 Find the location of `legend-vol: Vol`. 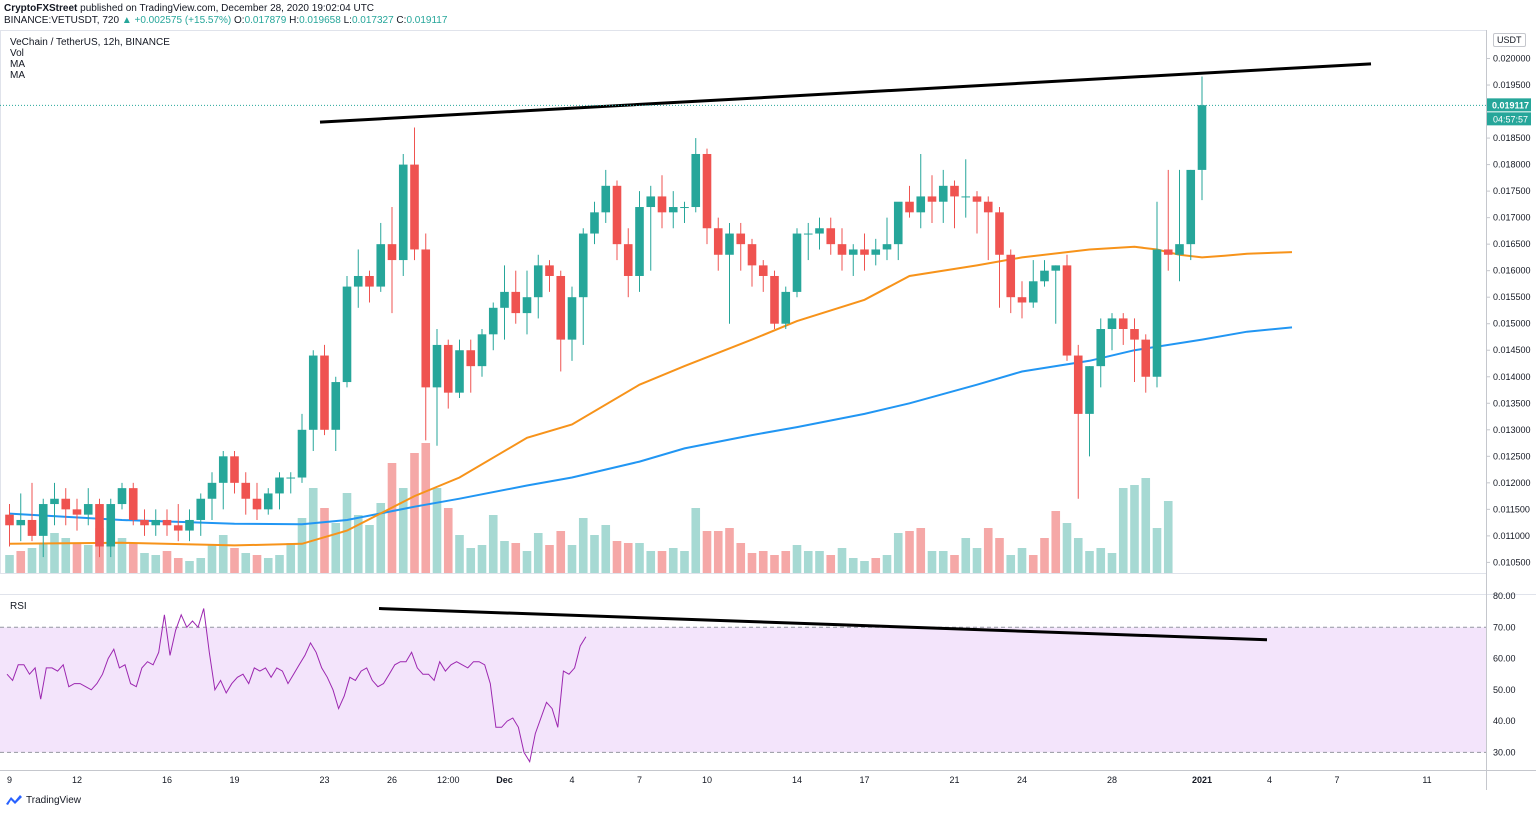

legend-vol: Vol is located at coordinates (17, 53).